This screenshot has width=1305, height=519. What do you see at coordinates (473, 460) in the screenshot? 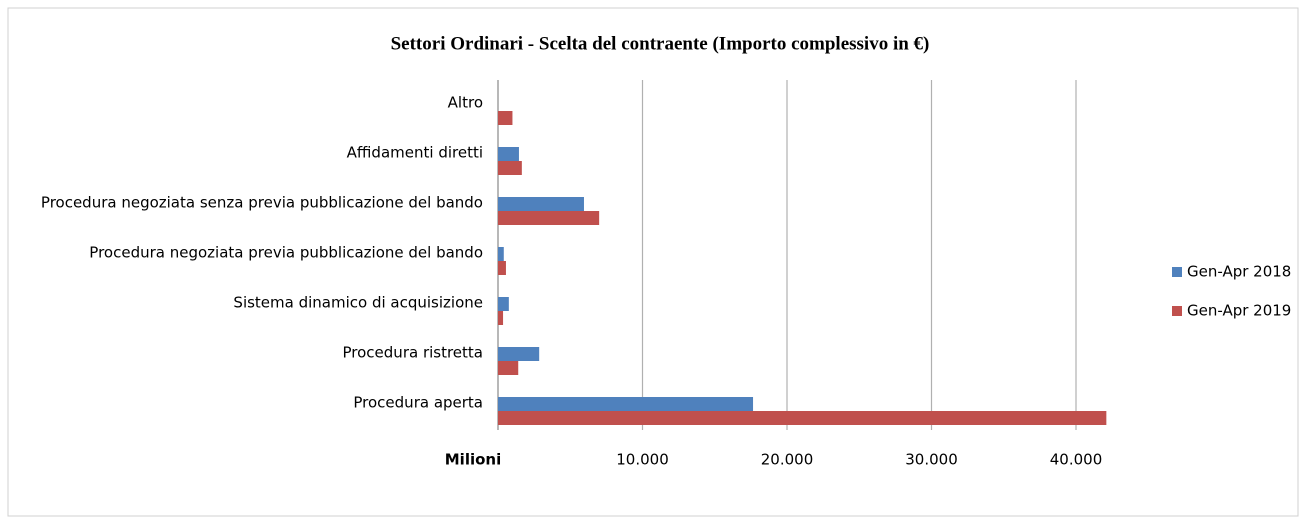
I see `x-axis-label: Milioni` at bounding box center [473, 460].